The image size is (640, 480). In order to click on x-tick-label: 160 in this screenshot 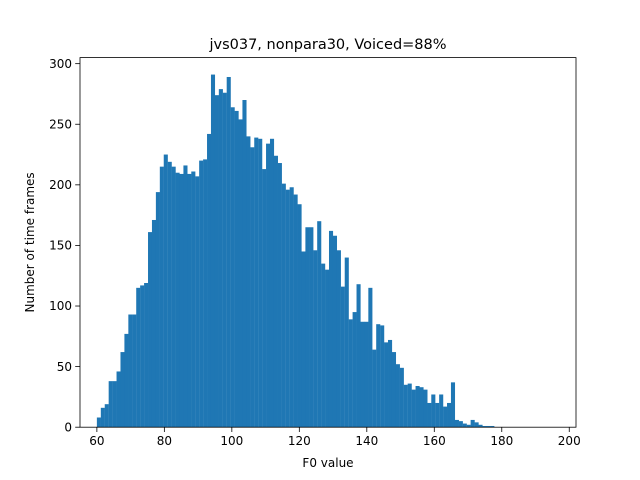, I will do `click(434, 441)`.